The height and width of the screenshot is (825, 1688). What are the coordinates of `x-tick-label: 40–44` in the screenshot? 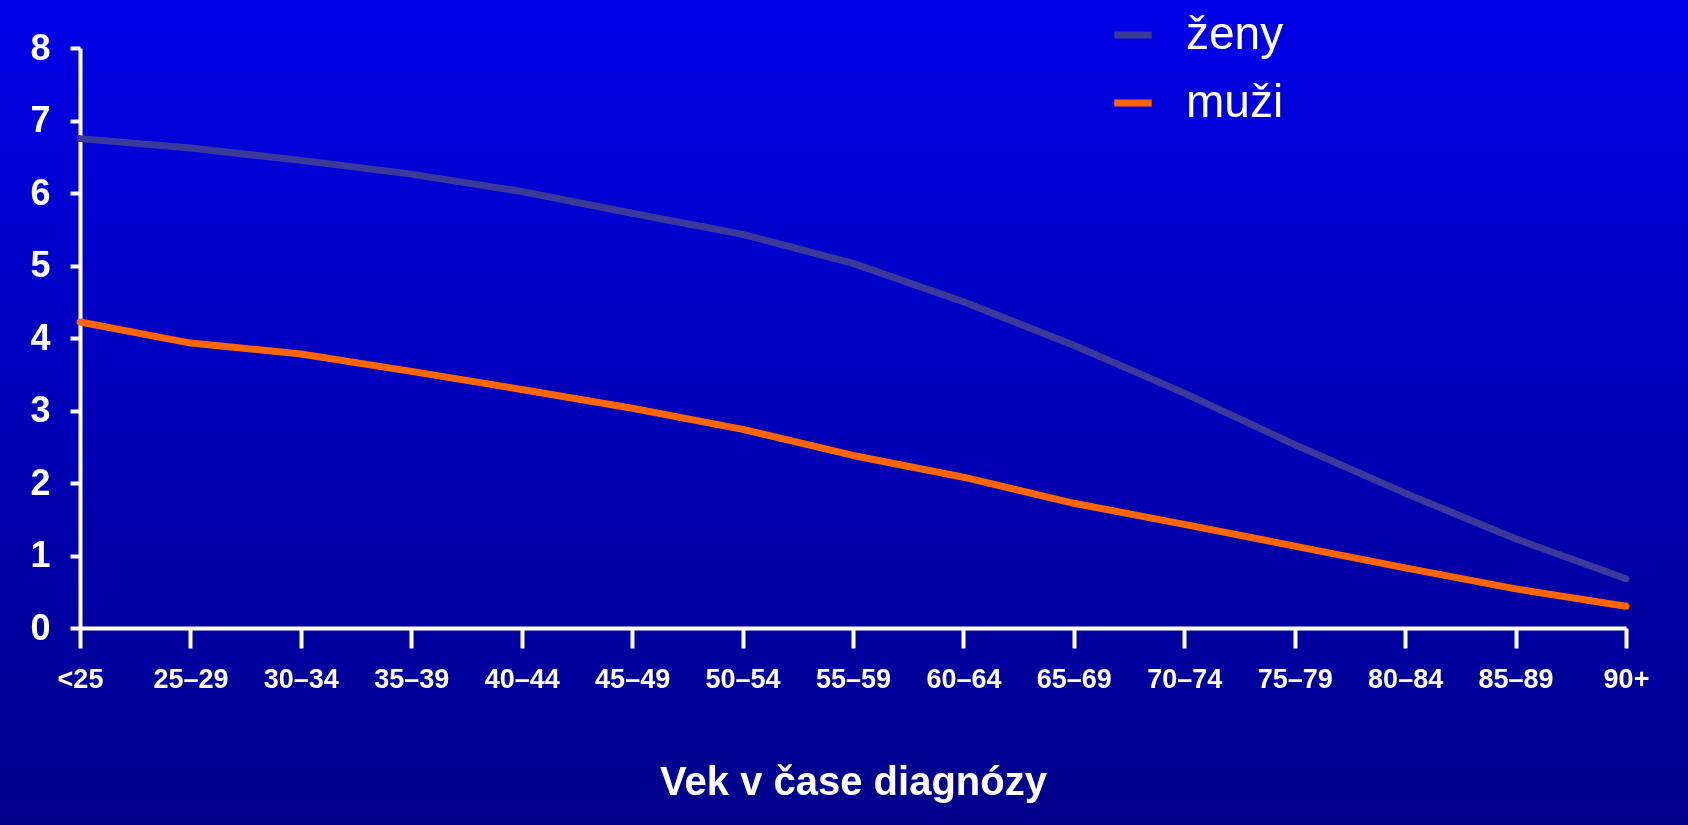 It's located at (522, 678).